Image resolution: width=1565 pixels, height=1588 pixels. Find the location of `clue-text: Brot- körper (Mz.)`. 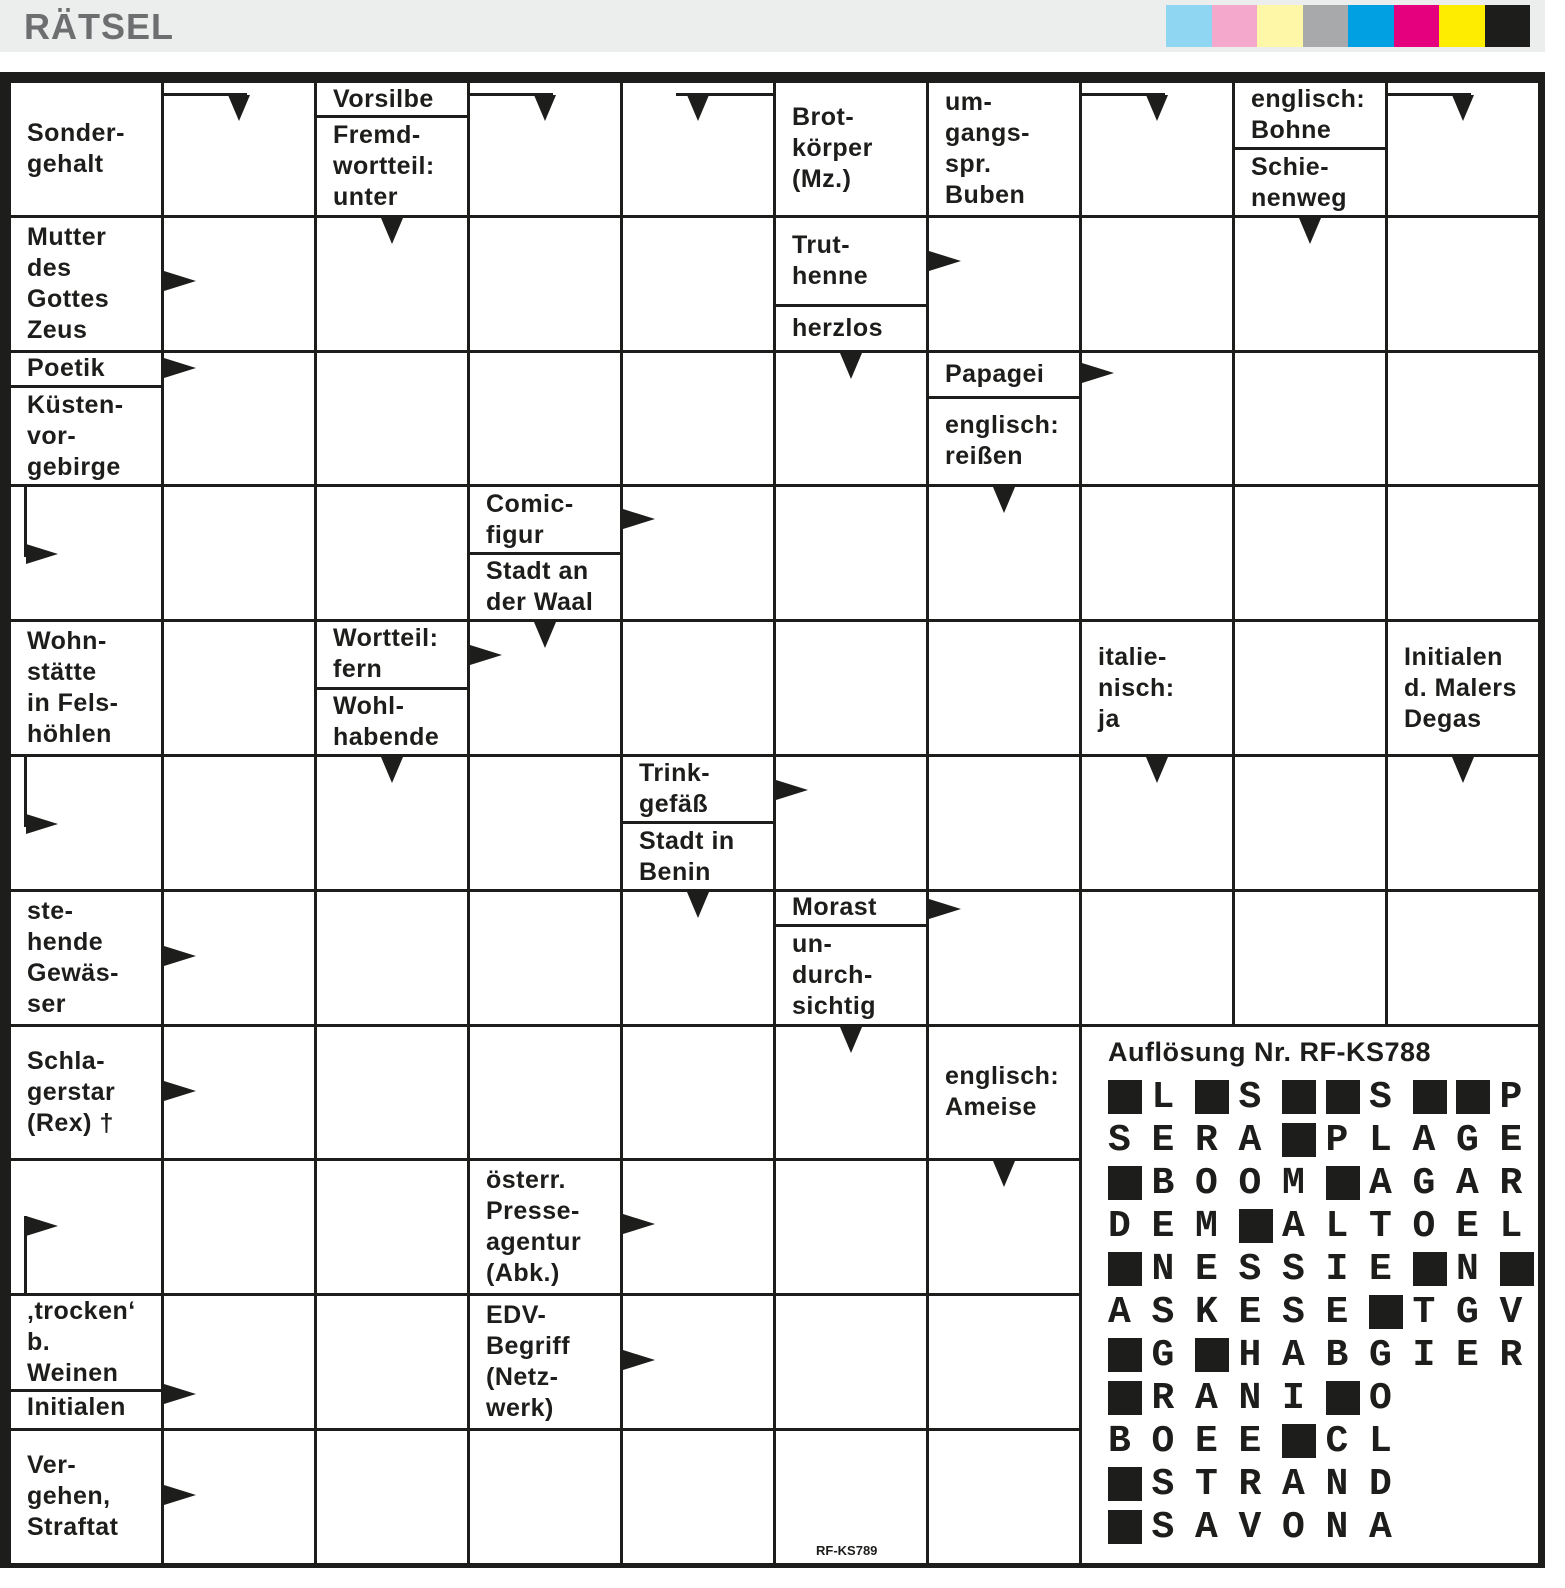

clue-text: Brot- körper (Mz.) is located at coordinates (832, 148).